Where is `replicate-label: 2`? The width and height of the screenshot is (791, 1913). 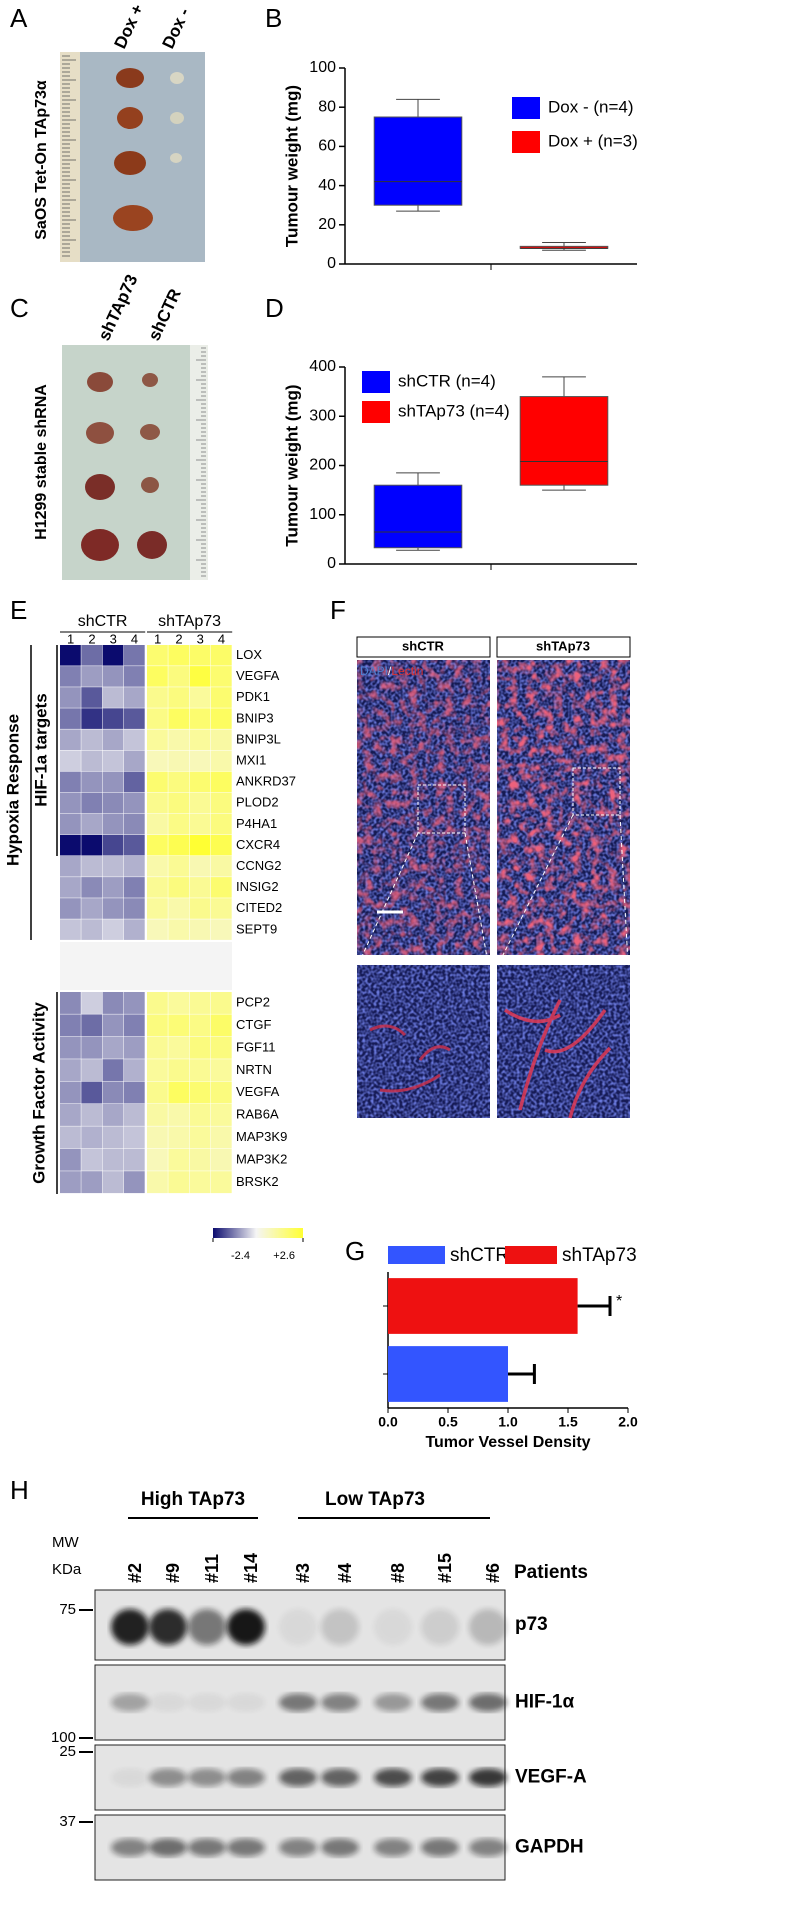 replicate-label: 2 is located at coordinates (178, 638).